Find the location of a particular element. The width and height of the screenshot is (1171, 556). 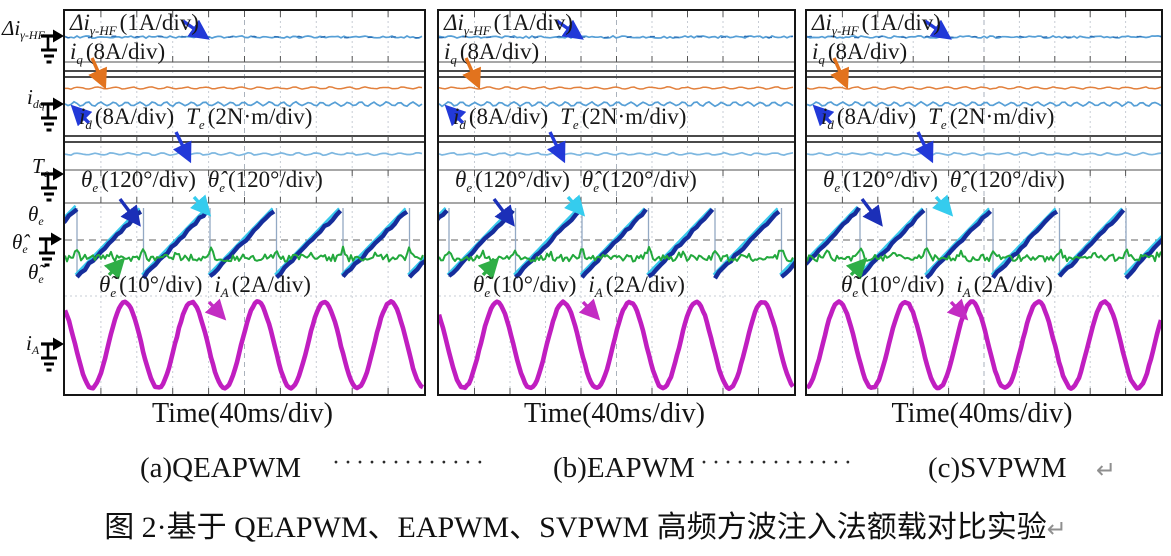

rail-label-di-hf: Δiγ-HF is located at coordinates (23, 29).